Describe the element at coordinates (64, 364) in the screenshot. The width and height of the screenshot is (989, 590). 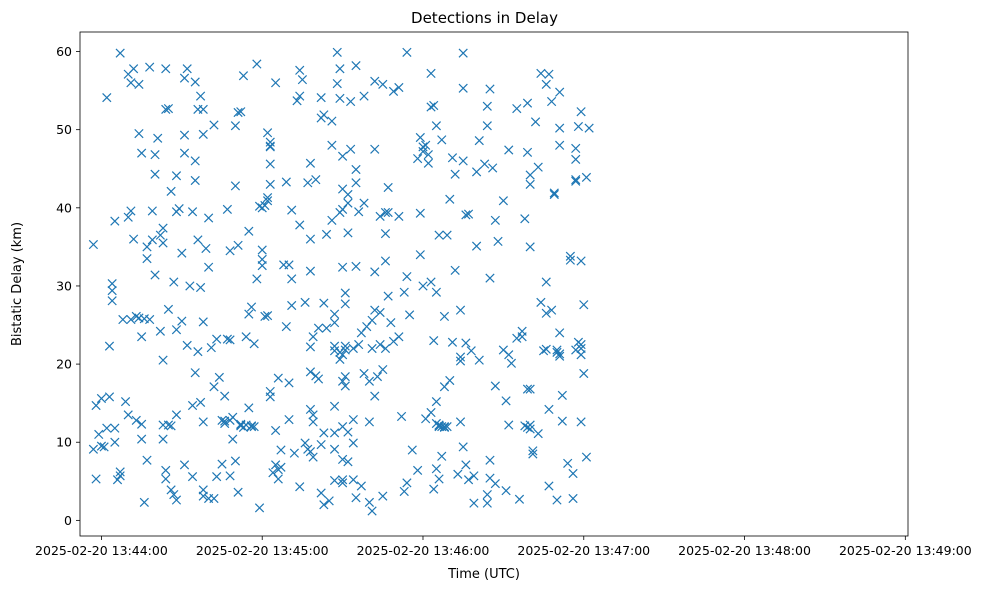
I see `y-tick-label: 20` at that location.